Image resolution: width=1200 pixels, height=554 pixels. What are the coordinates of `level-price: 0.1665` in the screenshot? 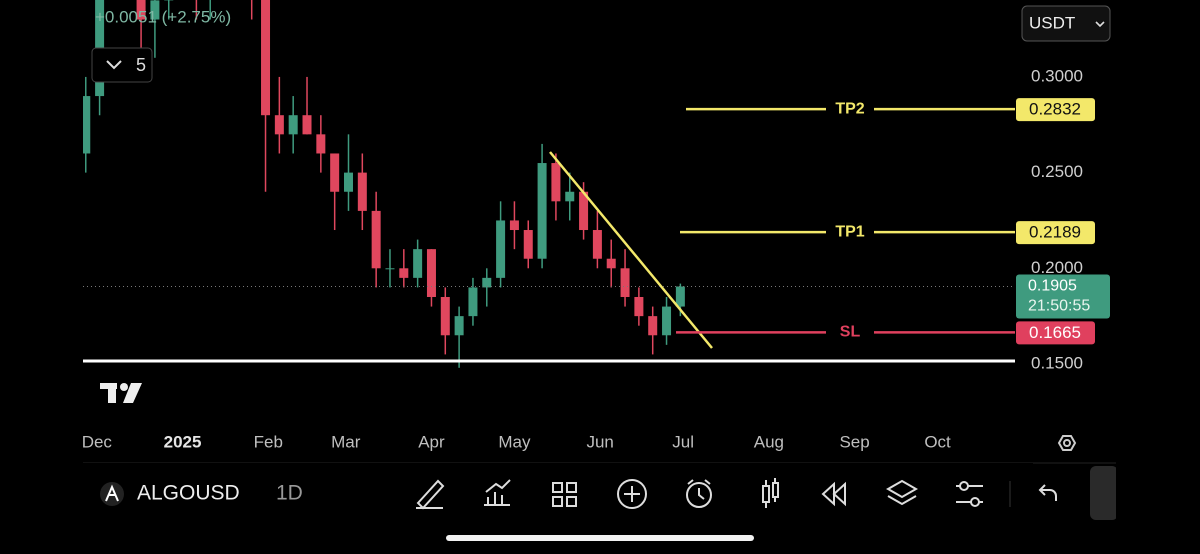 It's located at (1055, 332).